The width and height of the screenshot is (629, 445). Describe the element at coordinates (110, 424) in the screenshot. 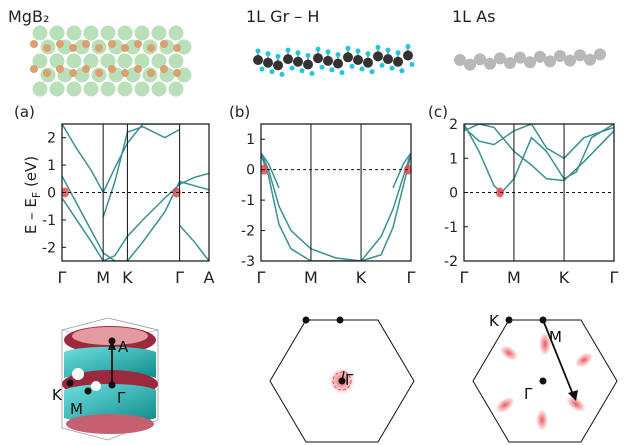

I see `fs-sheet-bottom` at that location.